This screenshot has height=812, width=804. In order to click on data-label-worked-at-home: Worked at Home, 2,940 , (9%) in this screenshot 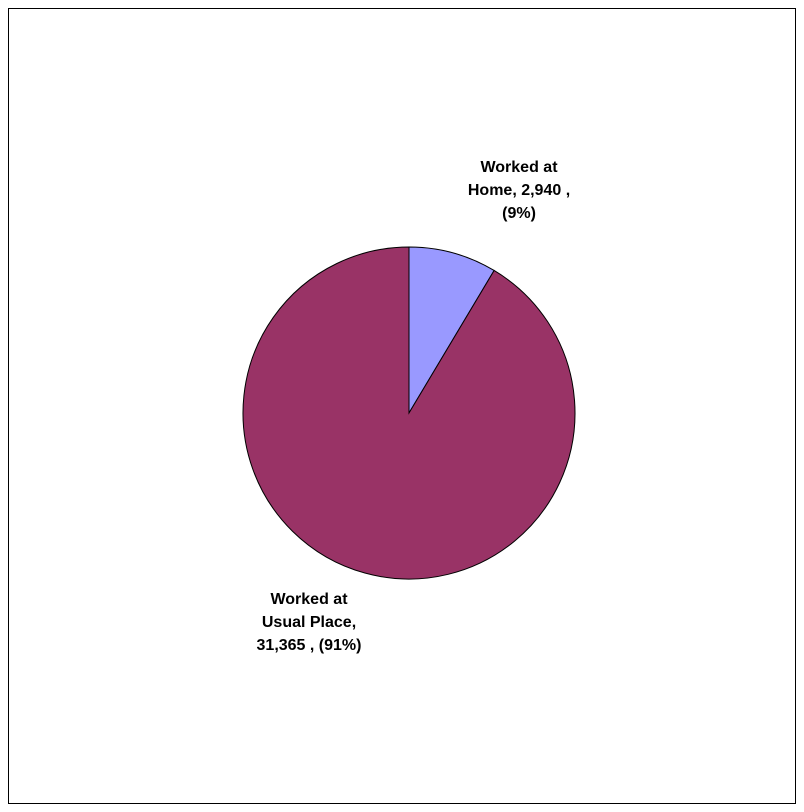, I will do `click(519, 190)`.